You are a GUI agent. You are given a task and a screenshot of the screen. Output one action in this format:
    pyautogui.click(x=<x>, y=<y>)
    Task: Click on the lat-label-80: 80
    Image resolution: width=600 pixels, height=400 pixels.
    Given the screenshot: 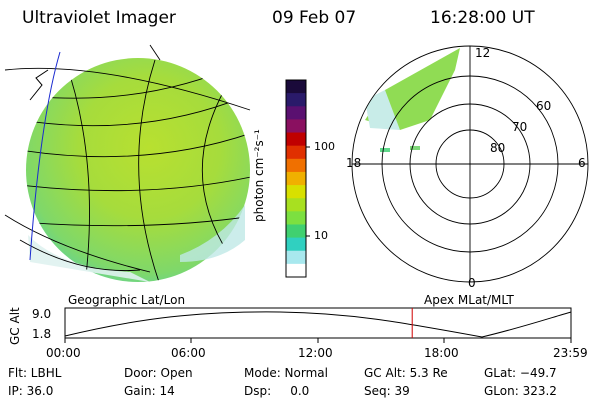 What is the action you would take?
    pyautogui.click(x=498, y=148)
    